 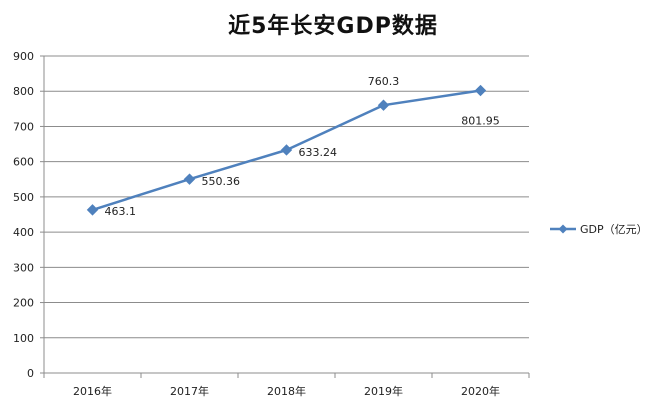 What do you see at coordinates (318, 152) in the screenshot?
I see `data-label: 633.24` at bounding box center [318, 152].